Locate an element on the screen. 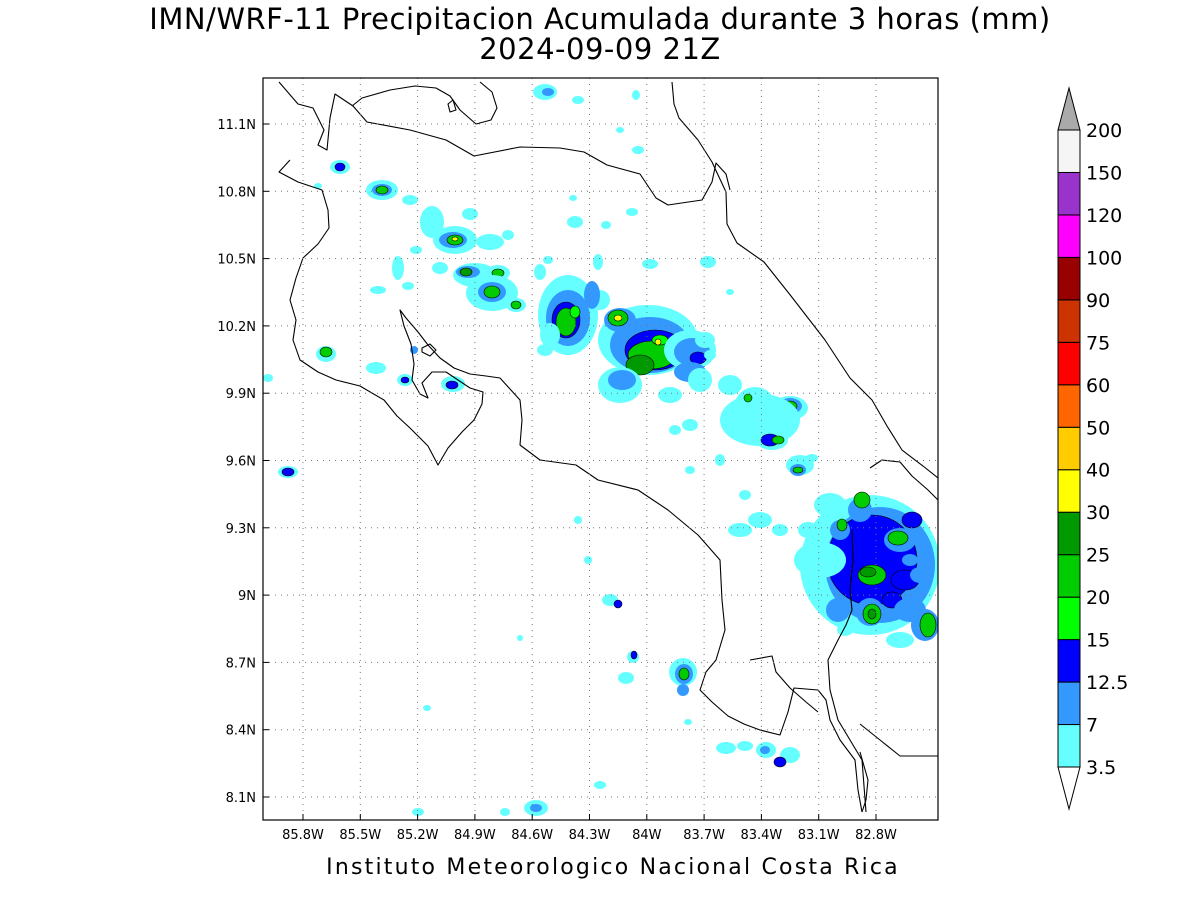 This screenshot has width=1200, height=900. lat-tick-label: 10.2N is located at coordinates (236, 327).